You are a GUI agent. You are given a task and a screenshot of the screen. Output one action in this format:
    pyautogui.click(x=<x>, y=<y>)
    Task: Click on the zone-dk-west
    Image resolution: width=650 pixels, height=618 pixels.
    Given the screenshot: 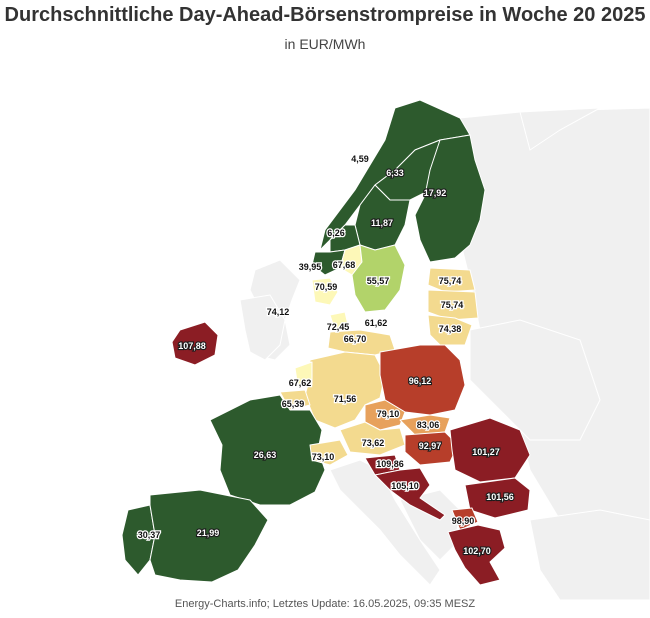 What is the action you would take?
    pyautogui.click(x=325, y=291)
    